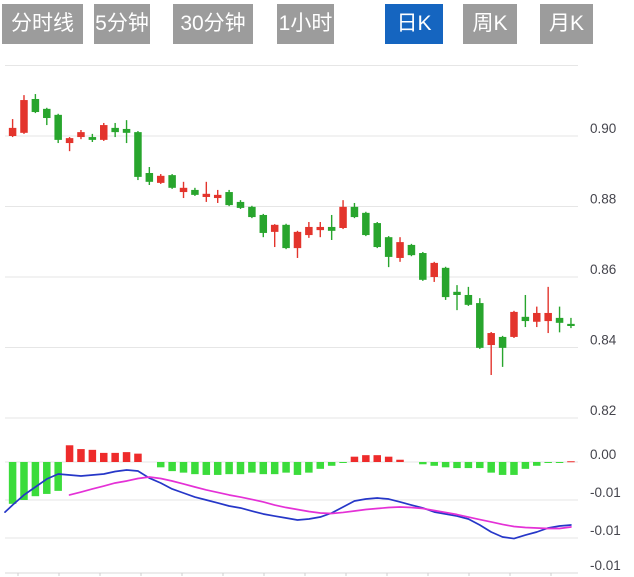 This screenshot has width=634, height=577. Describe the element at coordinates (603, 199) in the screenshot. I see `svg-text: 0.88` at that location.